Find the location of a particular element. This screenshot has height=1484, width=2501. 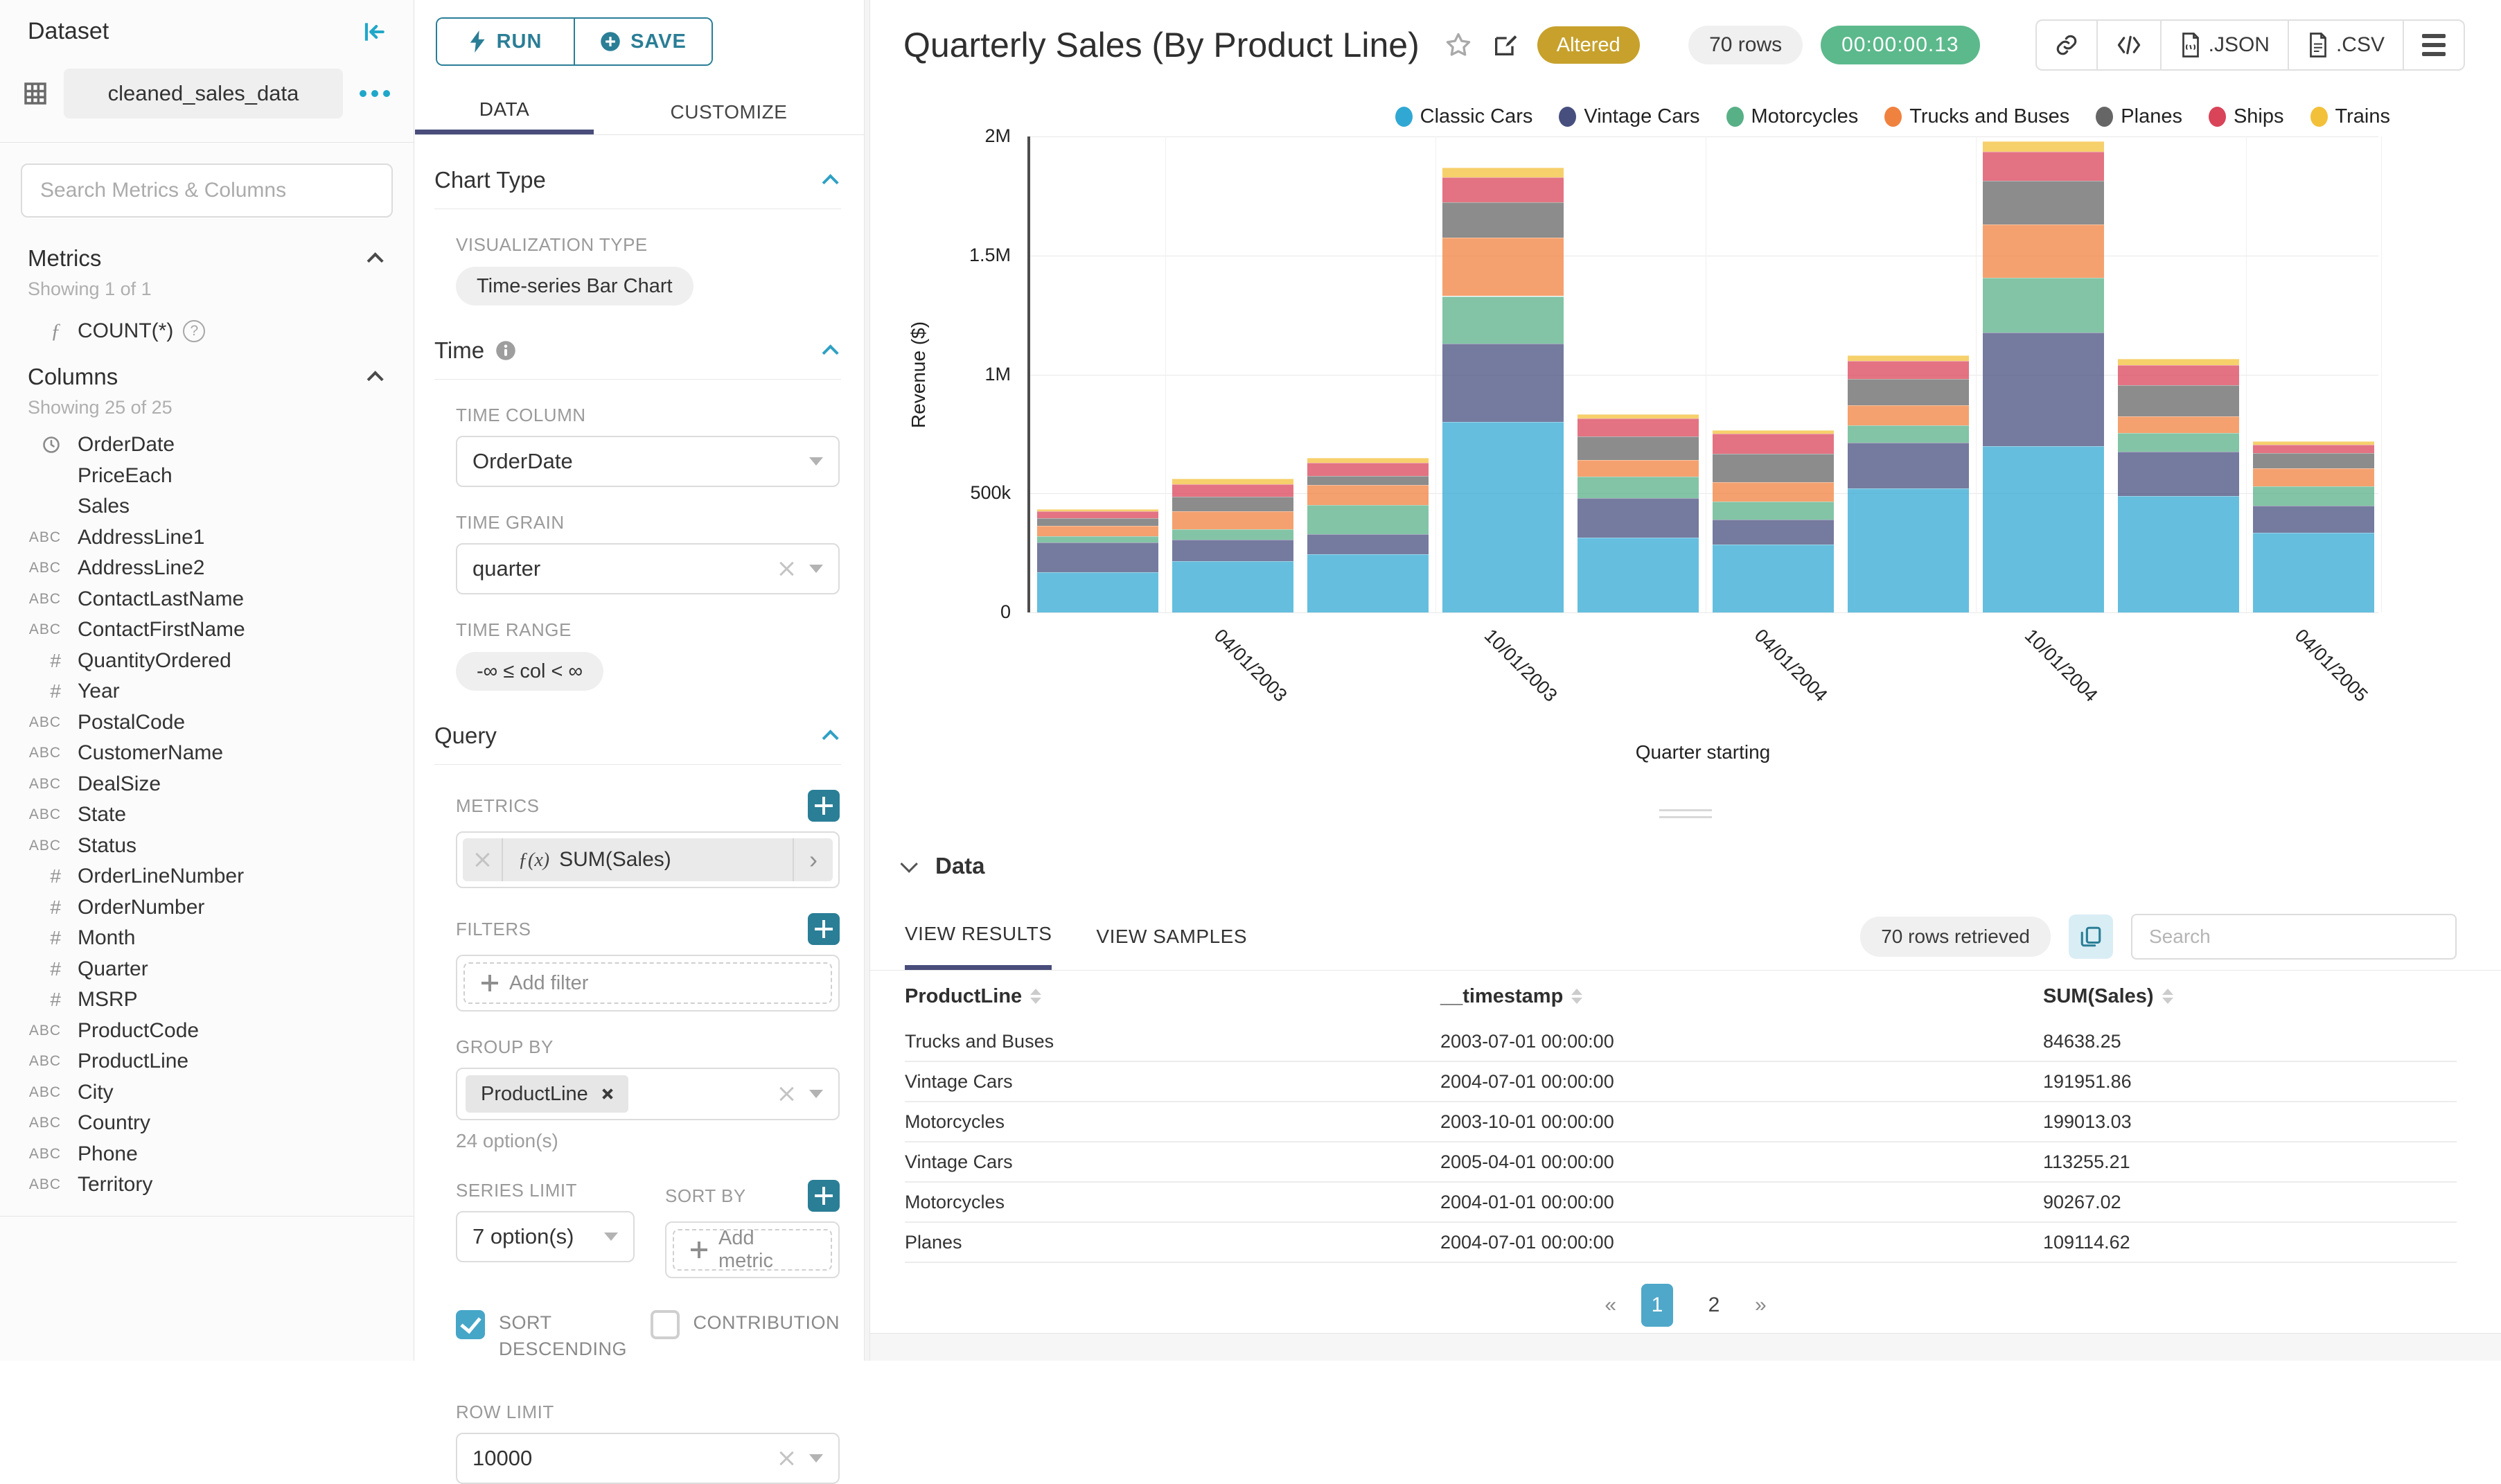

panel-resize-gutter is located at coordinates (867, 680).